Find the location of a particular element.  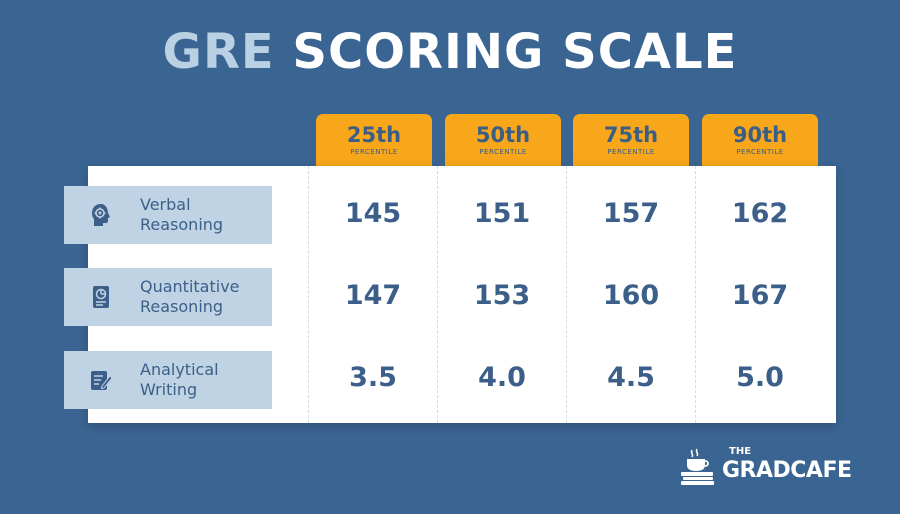

score-cell-writing-90: 5.0 is located at coordinates (760, 377).